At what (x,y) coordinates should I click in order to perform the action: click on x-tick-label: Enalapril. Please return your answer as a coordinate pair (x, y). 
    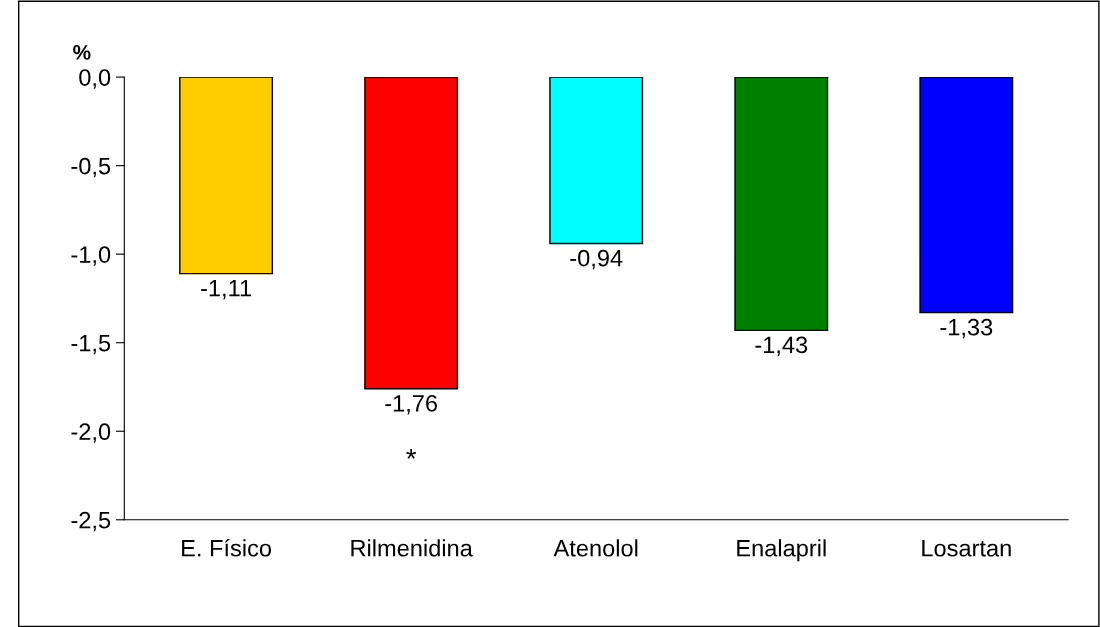
    Looking at the image, I should click on (781, 550).